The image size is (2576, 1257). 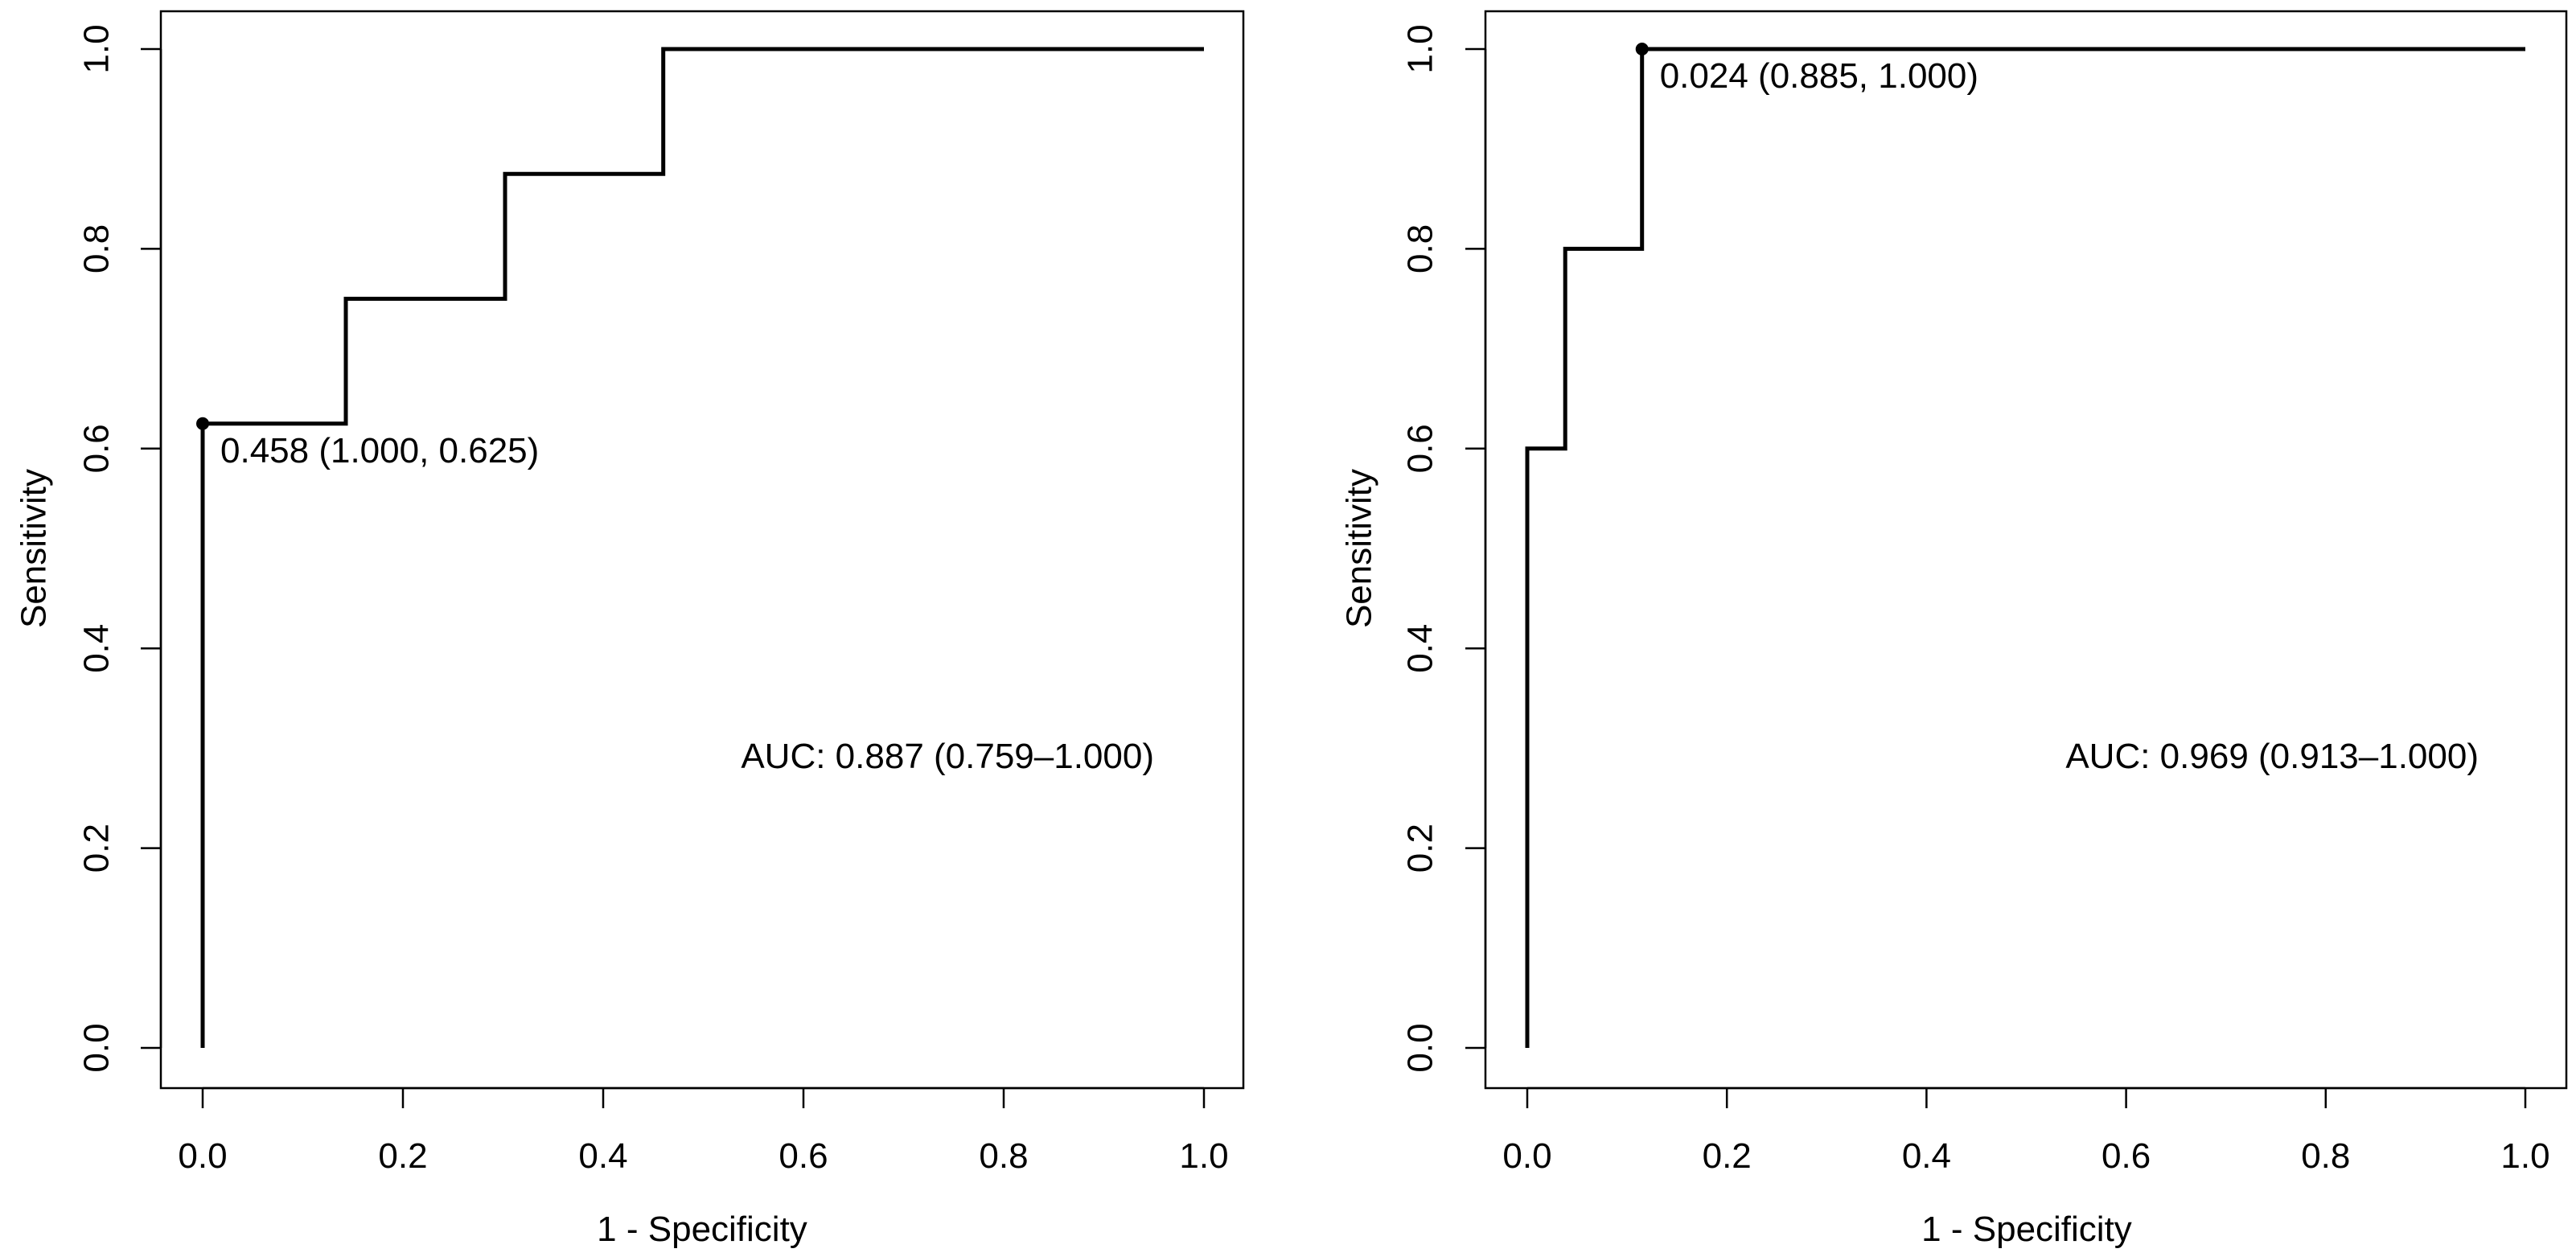 I want to click on auc-label: AUC: 0.969 (0.913–1.000), so click(x=2272, y=756).